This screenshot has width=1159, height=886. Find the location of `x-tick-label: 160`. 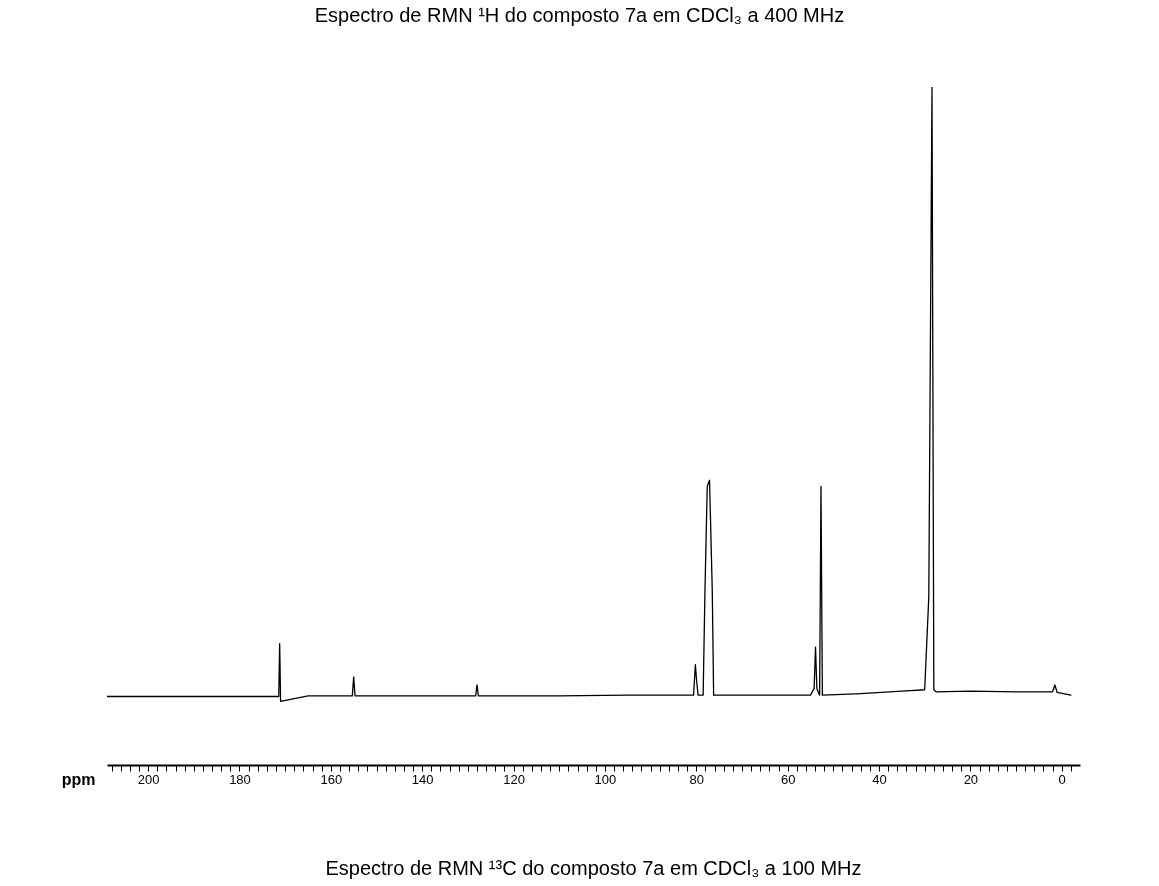

x-tick-label: 160 is located at coordinates (331, 779).